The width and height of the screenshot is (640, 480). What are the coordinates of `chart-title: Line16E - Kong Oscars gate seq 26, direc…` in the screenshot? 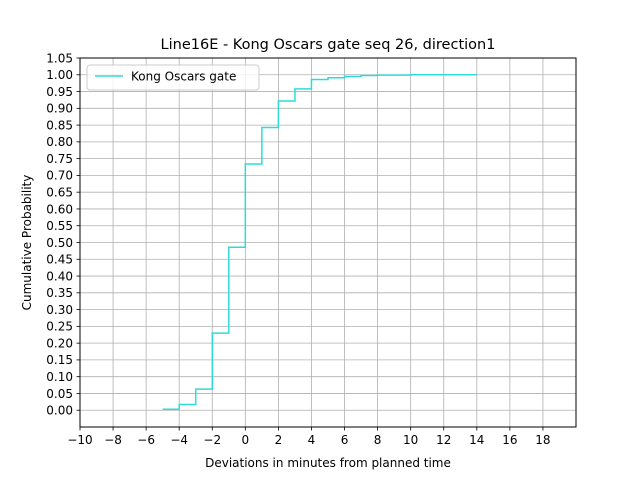 It's located at (328, 45).